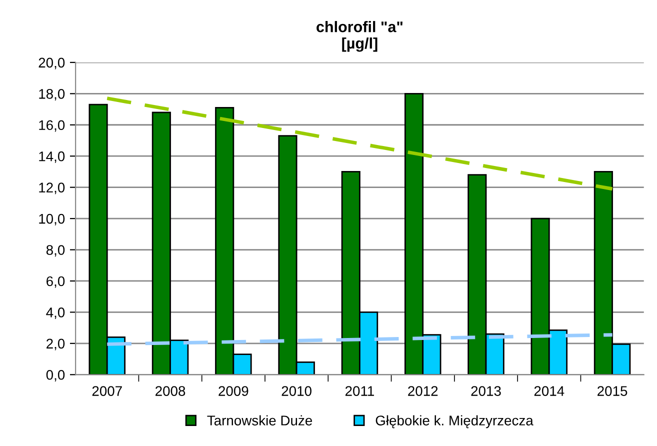 This screenshot has height=446, width=657. Describe the element at coordinates (107, 391) in the screenshot. I see `x-tick-label: 2007` at that location.